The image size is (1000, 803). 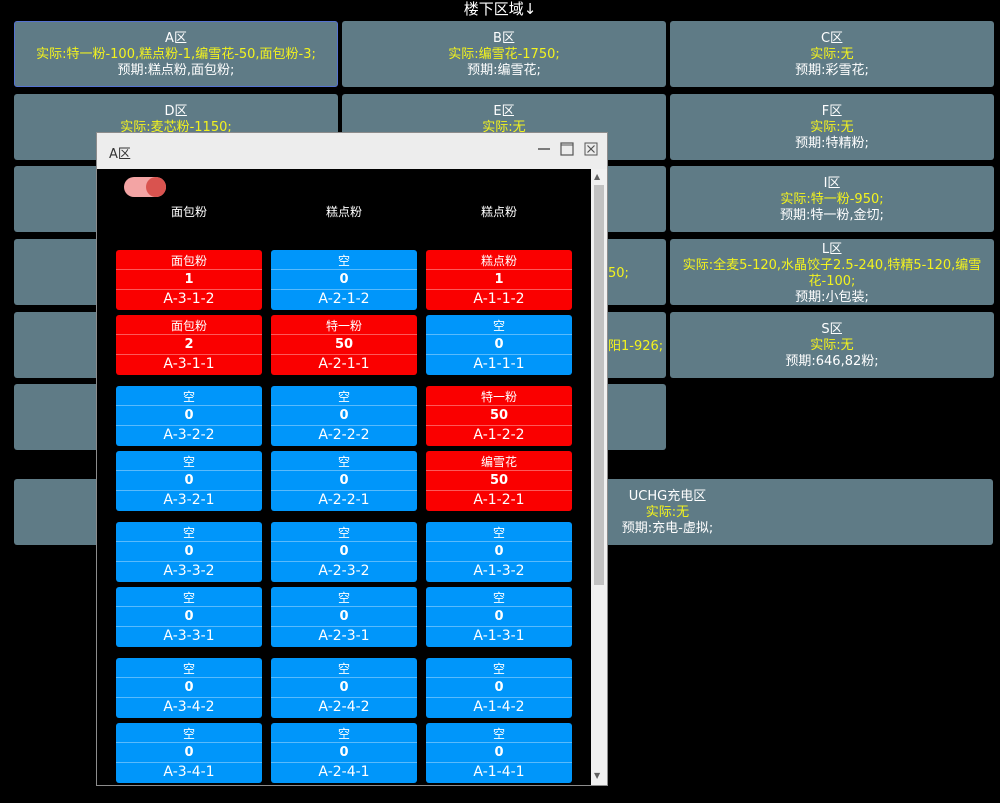 I want to click on vertical-scrollbar: ▲ ▼, so click(x=599, y=477).